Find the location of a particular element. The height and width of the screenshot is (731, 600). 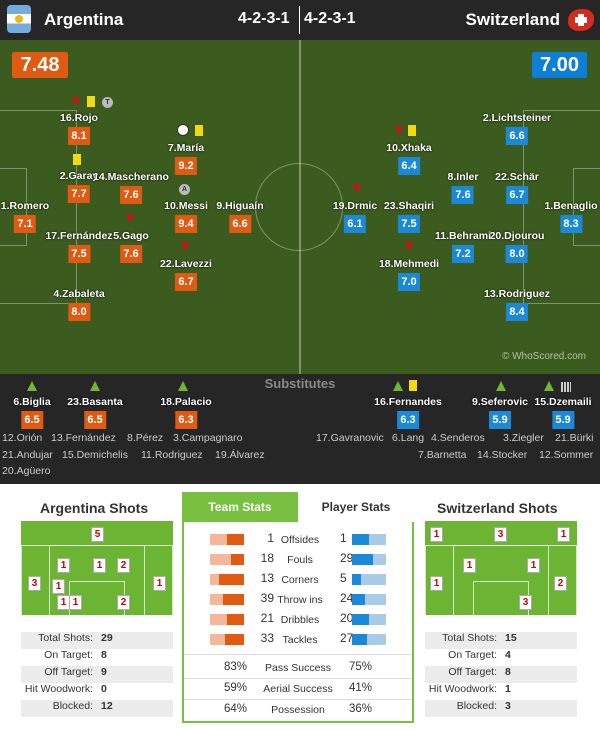

player-name: 23.Basanta is located at coordinates (95, 402).